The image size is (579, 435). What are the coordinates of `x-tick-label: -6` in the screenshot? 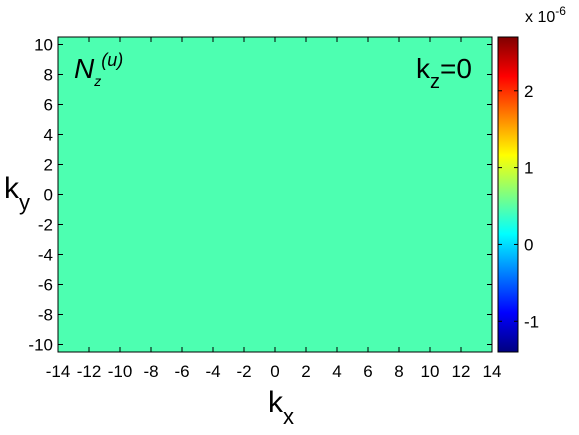 It's located at (181, 371).